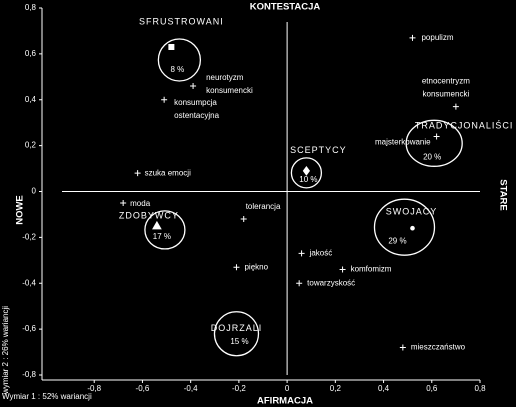  Describe the element at coordinates (181, 21) in the screenshot. I see `segment-label: SFRUSTROWANI` at that location.